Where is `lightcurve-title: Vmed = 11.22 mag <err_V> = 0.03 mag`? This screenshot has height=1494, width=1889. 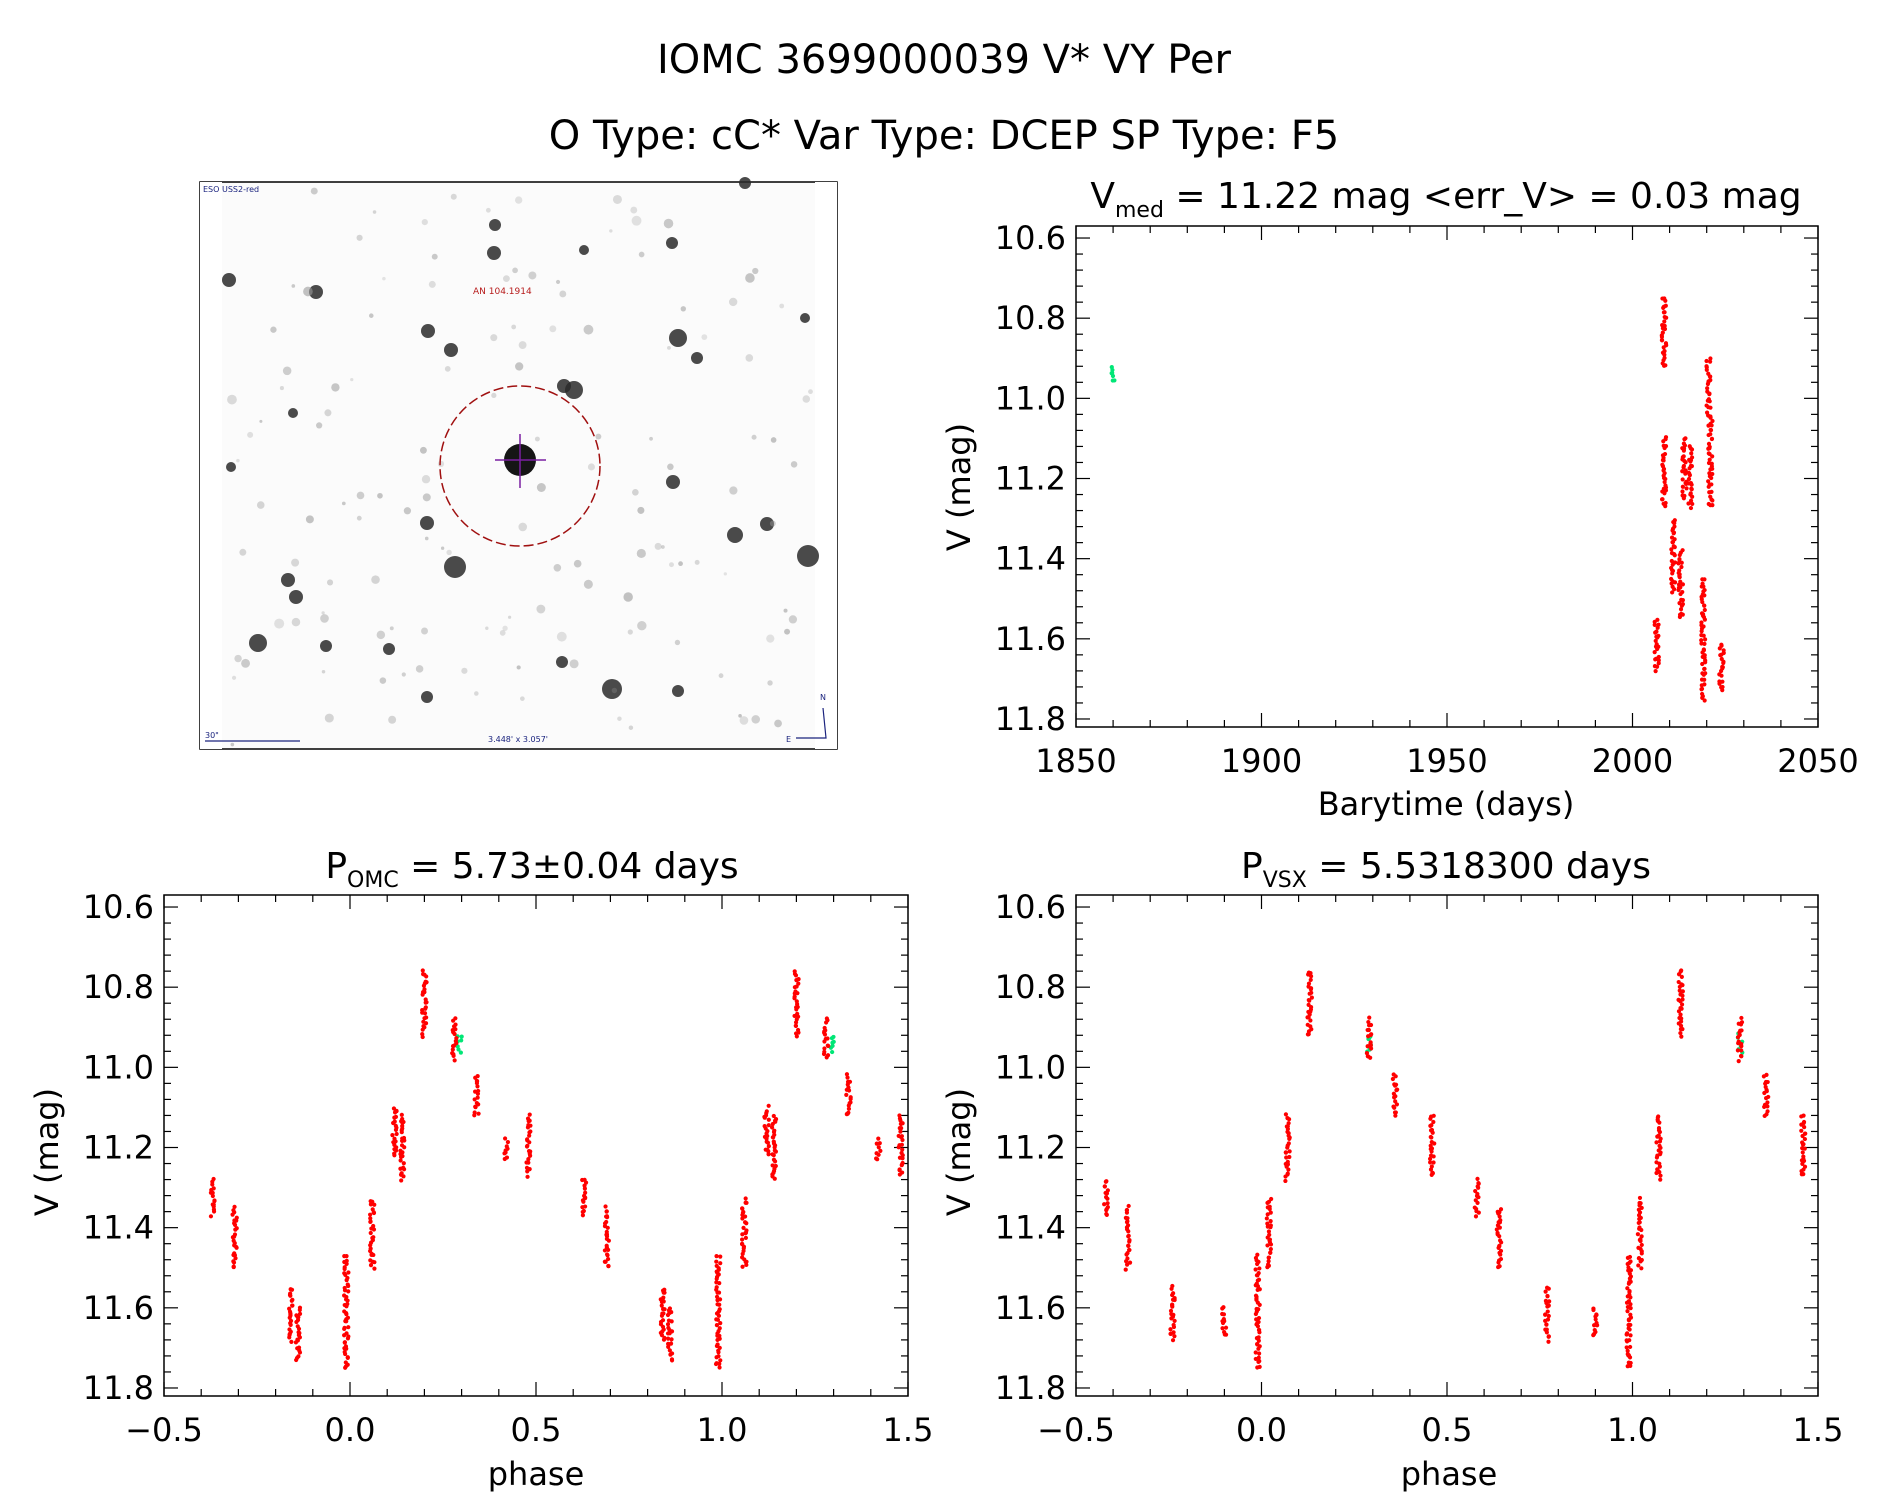 lightcurve-title: Vmed = 11.22 mag <err_V> = 0.03 mag is located at coordinates (1445, 199).